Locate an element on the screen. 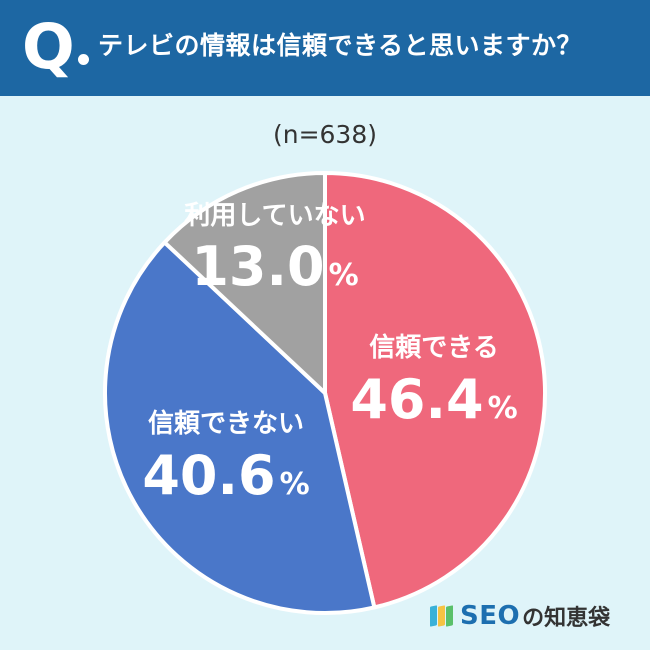 This screenshot has height=650, width=650. logo-name-text: の知恵袋 is located at coordinates (566, 618).